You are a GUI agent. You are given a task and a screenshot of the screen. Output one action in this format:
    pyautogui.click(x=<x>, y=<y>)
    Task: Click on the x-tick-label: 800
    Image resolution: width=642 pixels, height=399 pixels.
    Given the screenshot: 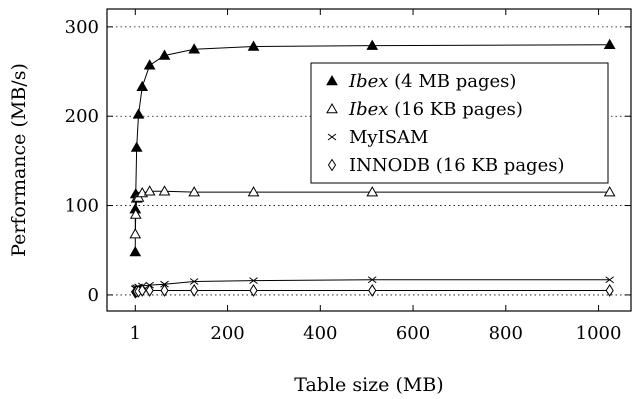 What is the action you would take?
    pyautogui.click(x=506, y=333)
    